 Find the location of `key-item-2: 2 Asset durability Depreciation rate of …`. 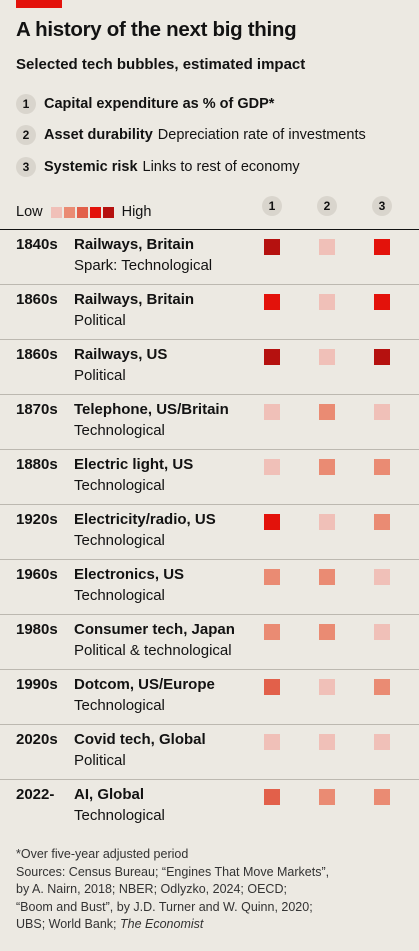

key-item-2: 2 Asset durability Depreciation rate of … is located at coordinates (191, 135).